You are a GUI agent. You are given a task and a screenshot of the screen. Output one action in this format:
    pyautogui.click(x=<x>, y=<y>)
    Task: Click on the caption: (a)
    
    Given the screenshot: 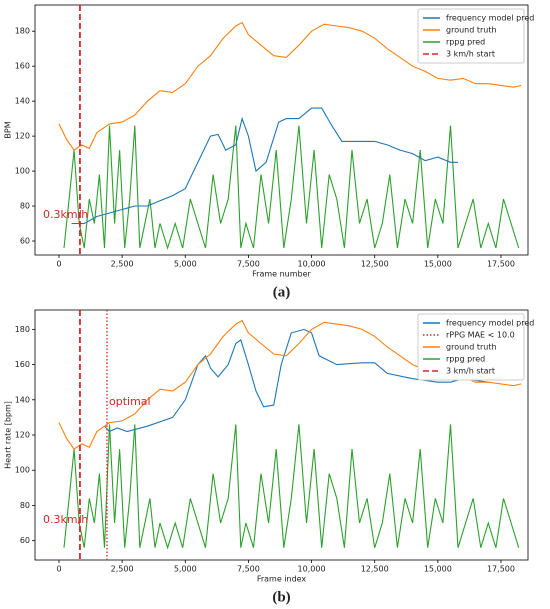 What is the action you would take?
    pyautogui.click(x=282, y=292)
    